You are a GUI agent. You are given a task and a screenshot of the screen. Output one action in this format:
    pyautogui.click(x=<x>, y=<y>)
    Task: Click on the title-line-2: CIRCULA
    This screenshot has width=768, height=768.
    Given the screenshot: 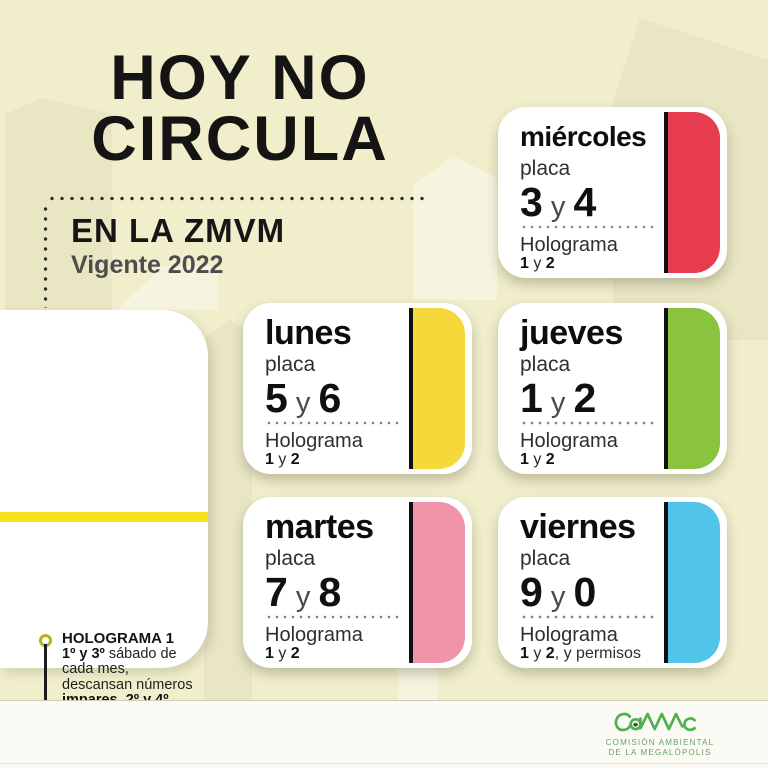 What is the action you would take?
    pyautogui.click(x=240, y=139)
    